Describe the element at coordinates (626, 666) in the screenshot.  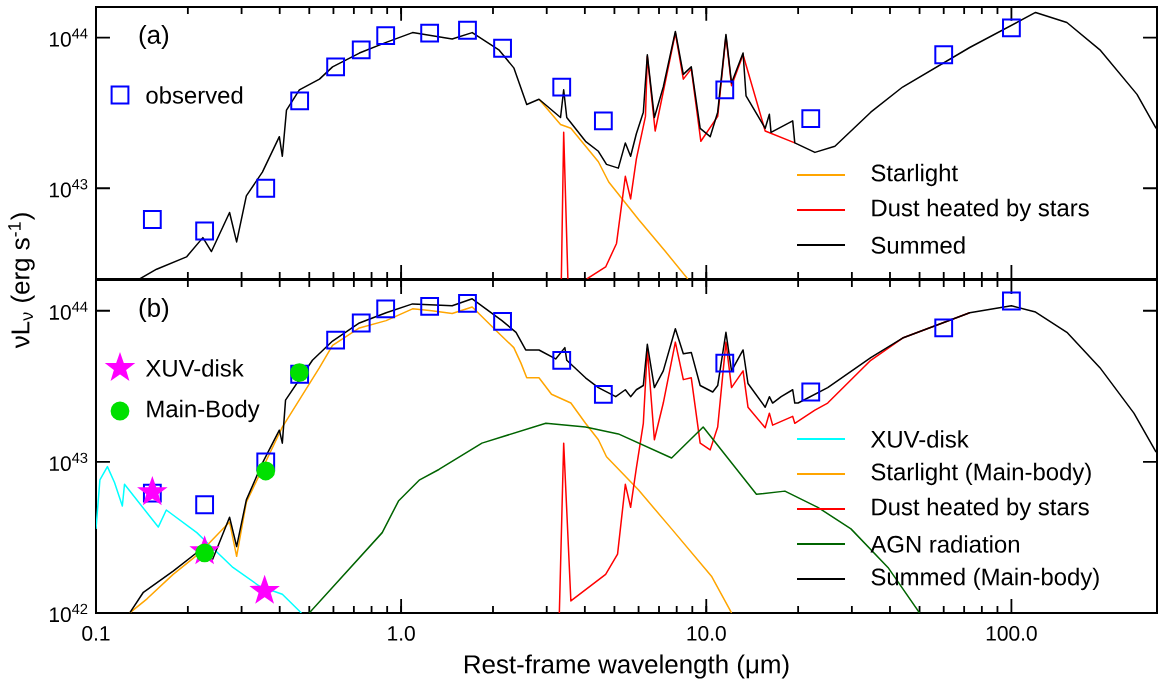
I see `x-axis-title: Rest-frame wavelength (μm)` at that location.